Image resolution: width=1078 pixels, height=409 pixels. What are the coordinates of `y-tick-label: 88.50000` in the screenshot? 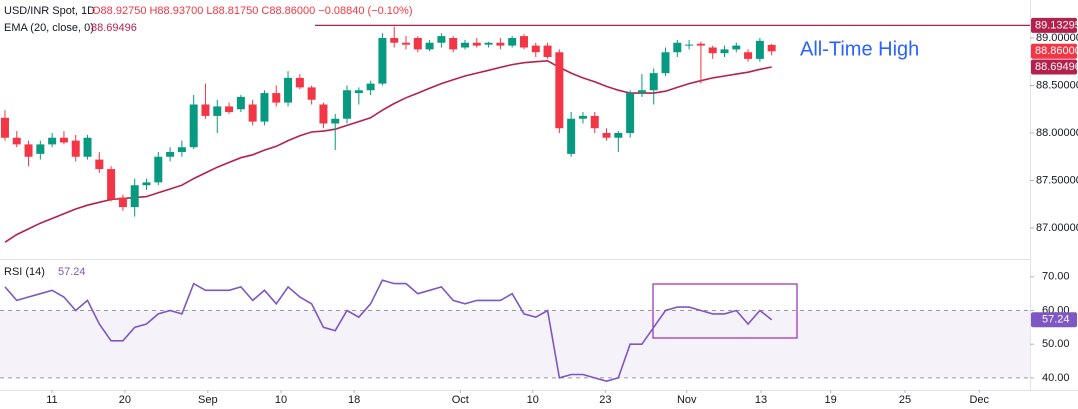 It's located at (1057, 85).